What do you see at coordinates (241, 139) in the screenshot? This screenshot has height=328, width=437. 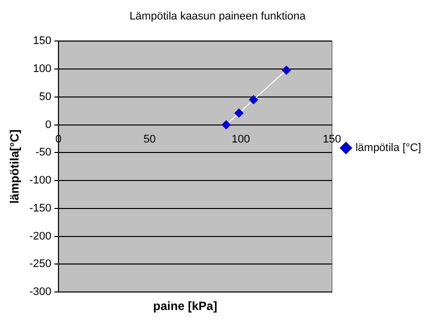 I see `x-tick-label: 100` at bounding box center [241, 139].